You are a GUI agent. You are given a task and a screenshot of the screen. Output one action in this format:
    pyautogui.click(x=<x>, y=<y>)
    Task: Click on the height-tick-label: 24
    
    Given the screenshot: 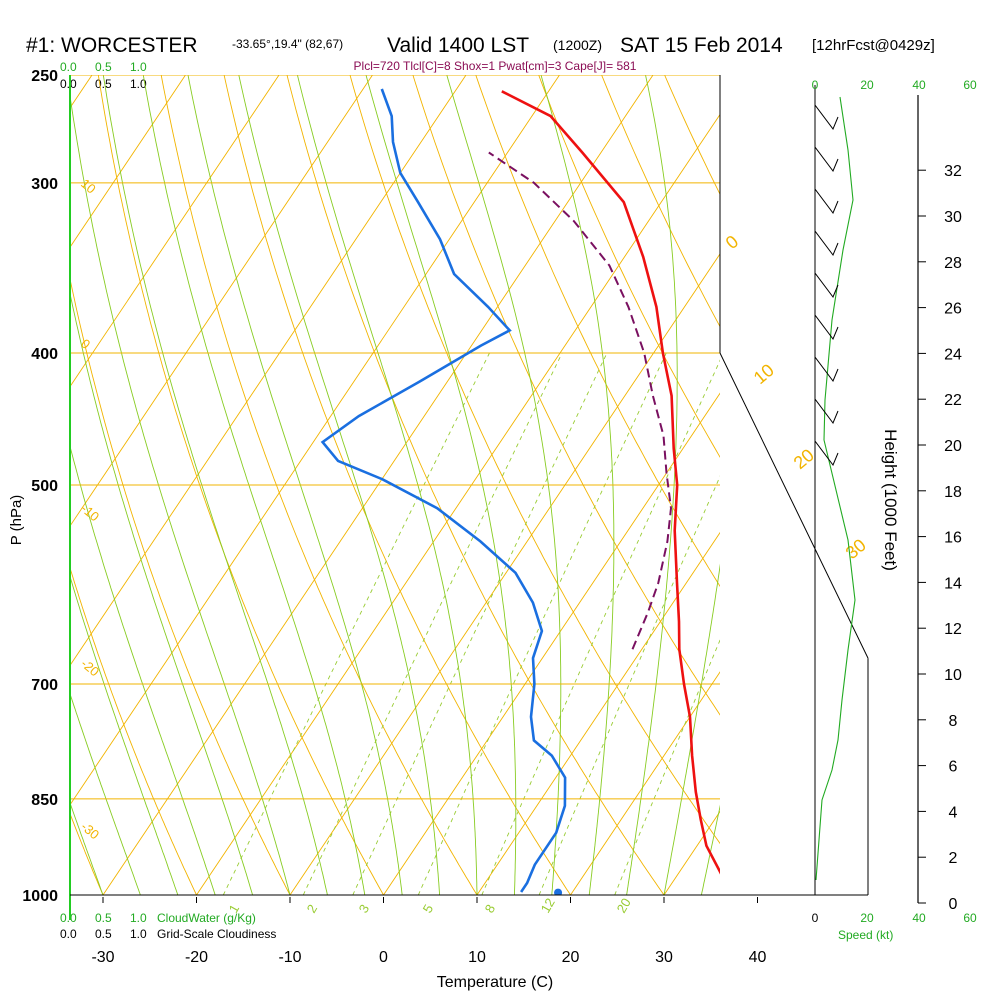 What is the action you would take?
    pyautogui.click(x=953, y=354)
    